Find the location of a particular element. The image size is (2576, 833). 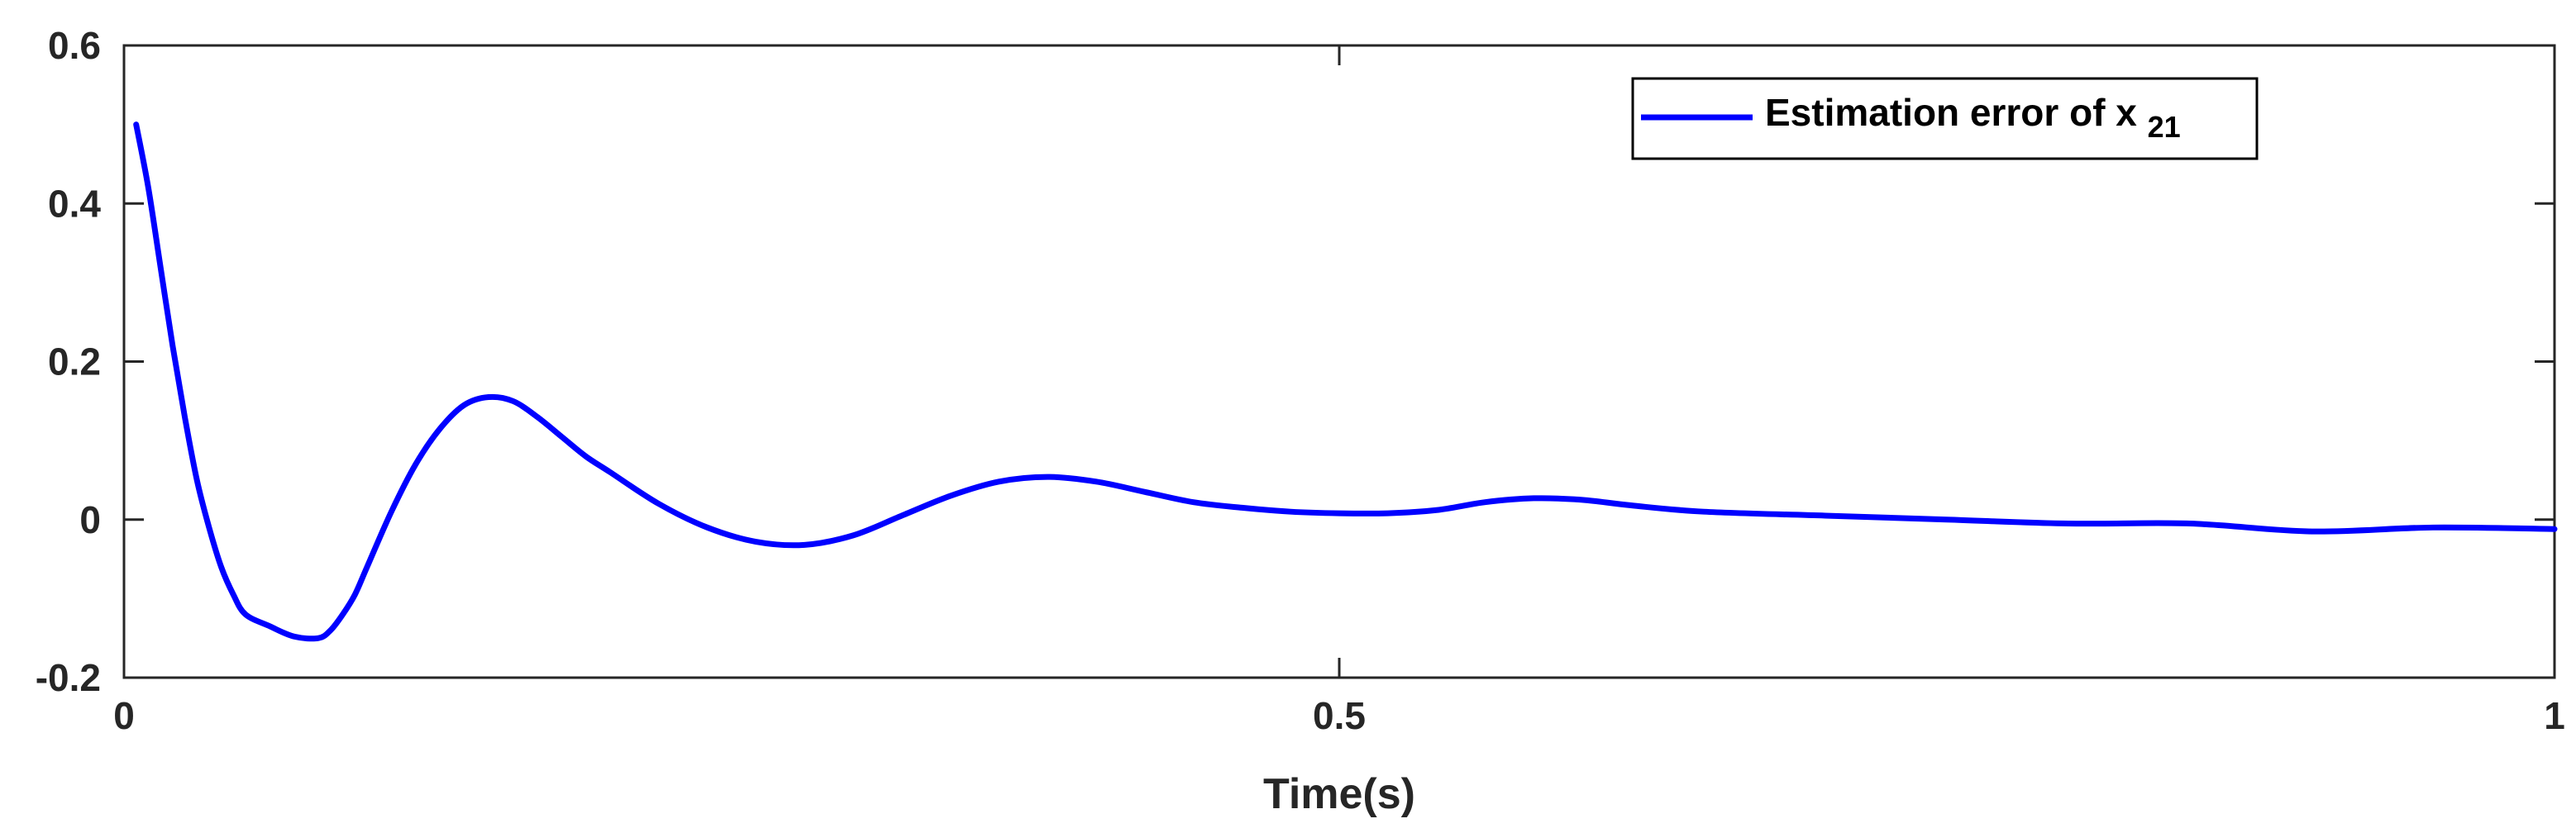

y-tick-labels: -0.2 0 0.2 0.4 0.6 is located at coordinates (69, 361).